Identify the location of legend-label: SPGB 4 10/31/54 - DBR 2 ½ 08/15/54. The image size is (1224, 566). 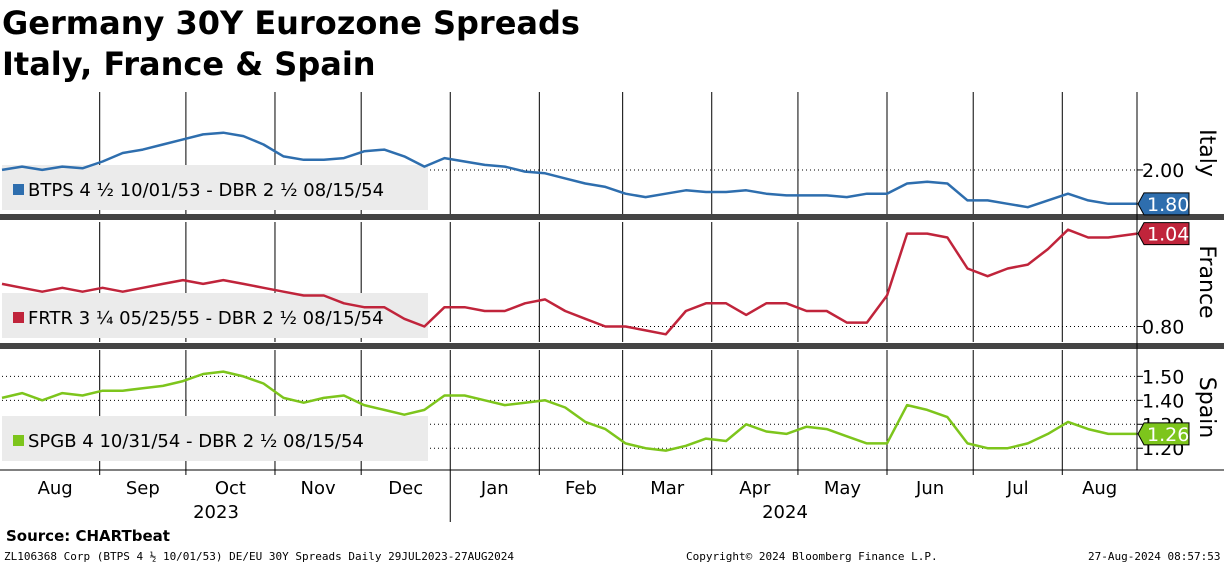
(196, 441).